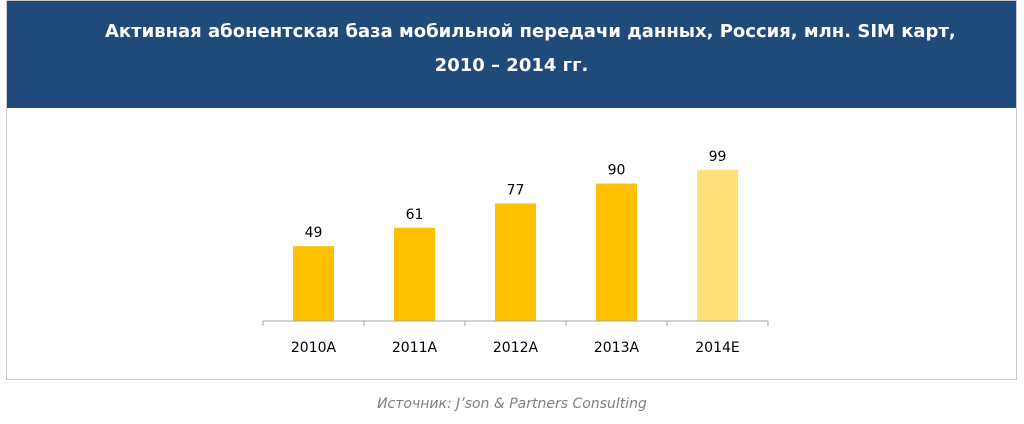 This screenshot has height=424, width=1024. What do you see at coordinates (313, 283) in the screenshot?
I see `bar-2010A` at bounding box center [313, 283].